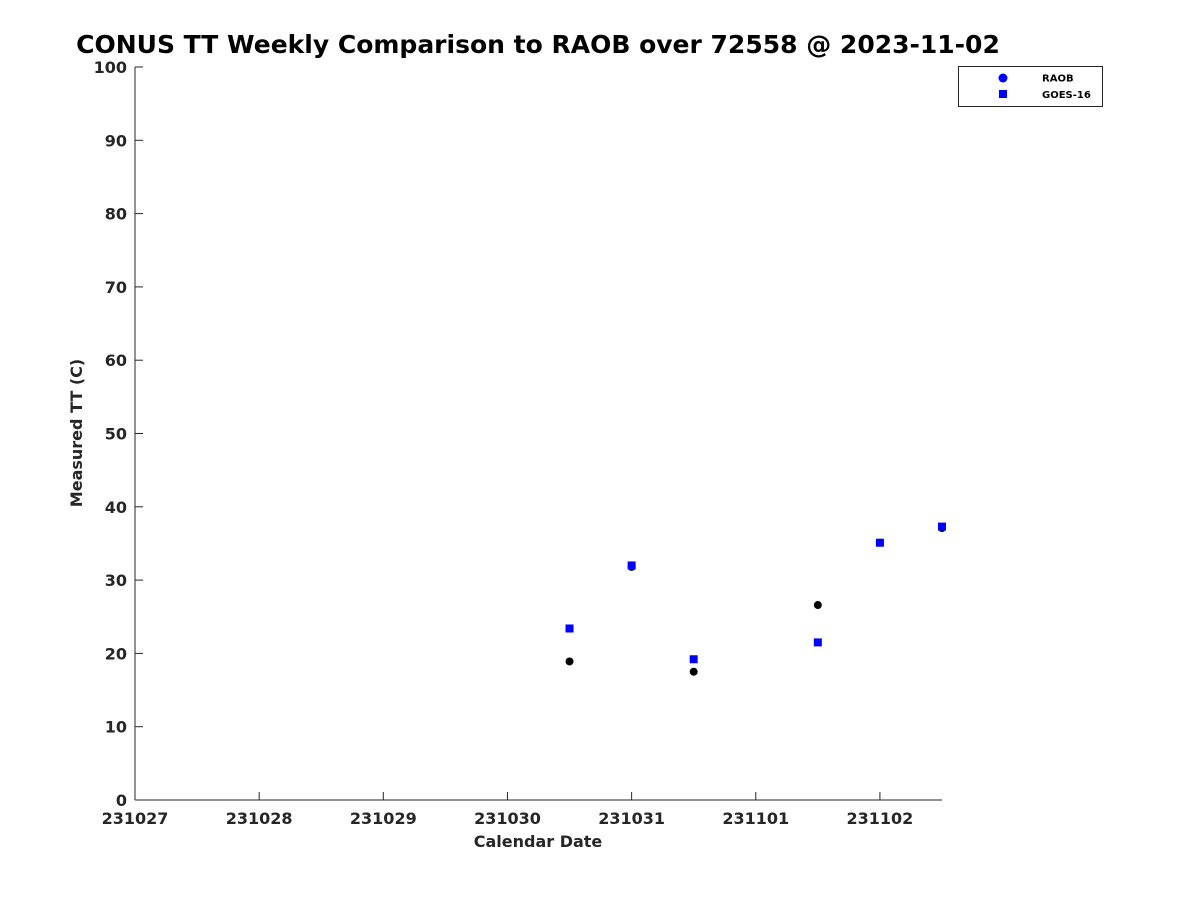 This screenshot has height=900, width=1200. I want to click on y-tick-label: 0, so click(121, 800).